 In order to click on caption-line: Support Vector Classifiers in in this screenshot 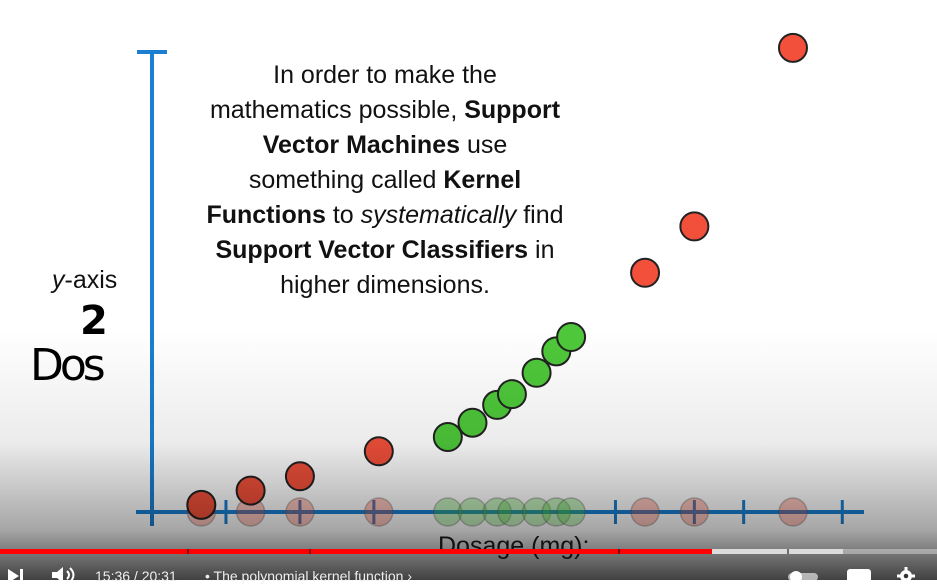, I will do `click(385, 250)`.